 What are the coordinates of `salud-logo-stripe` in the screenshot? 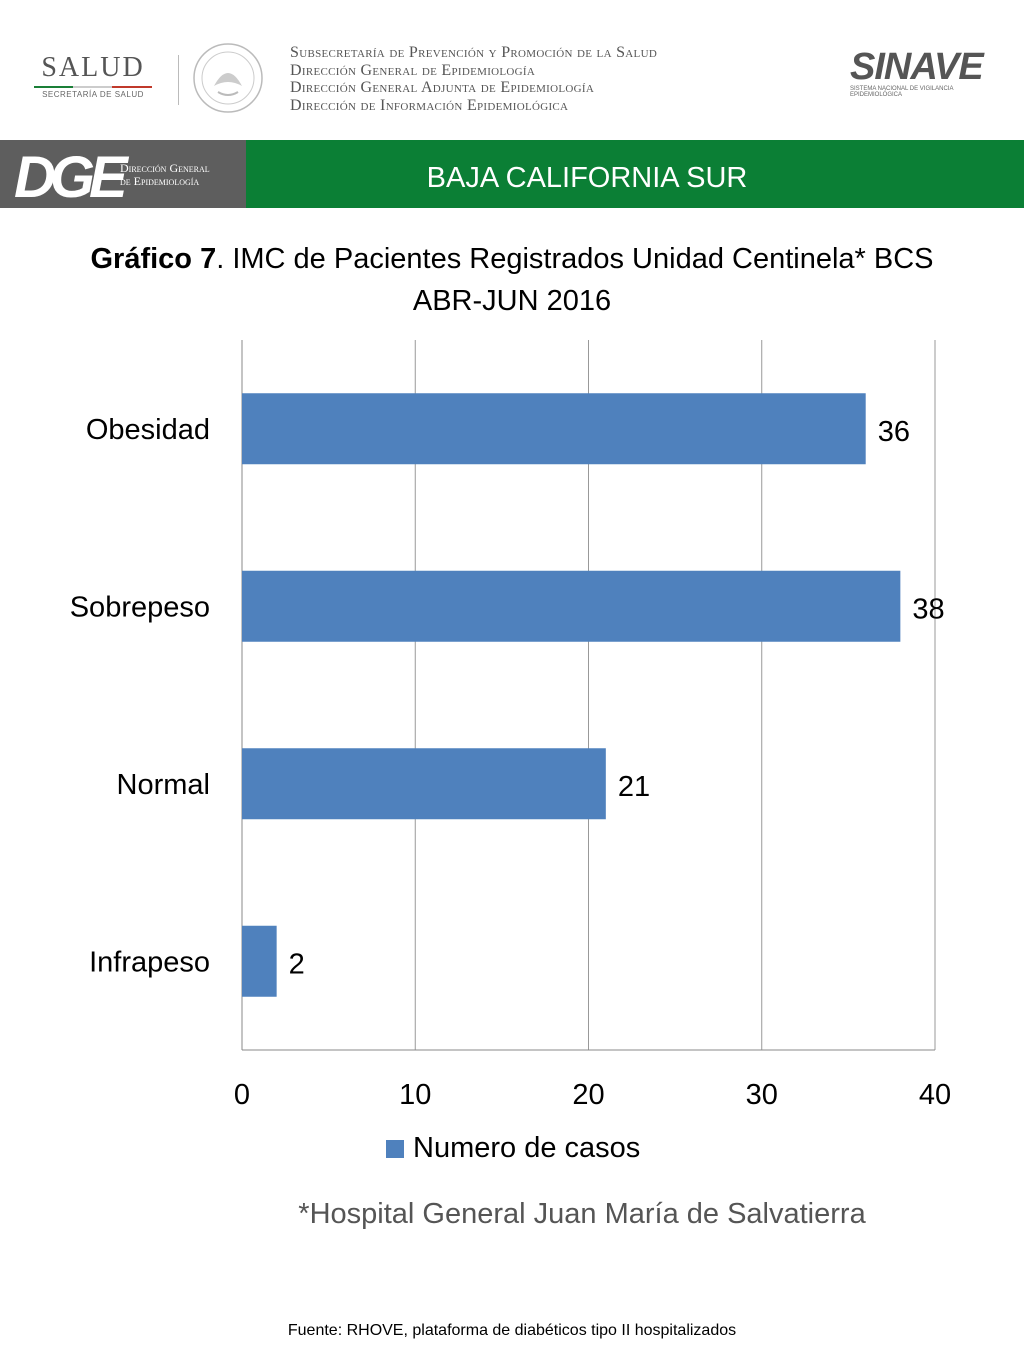 It's located at (93, 87).